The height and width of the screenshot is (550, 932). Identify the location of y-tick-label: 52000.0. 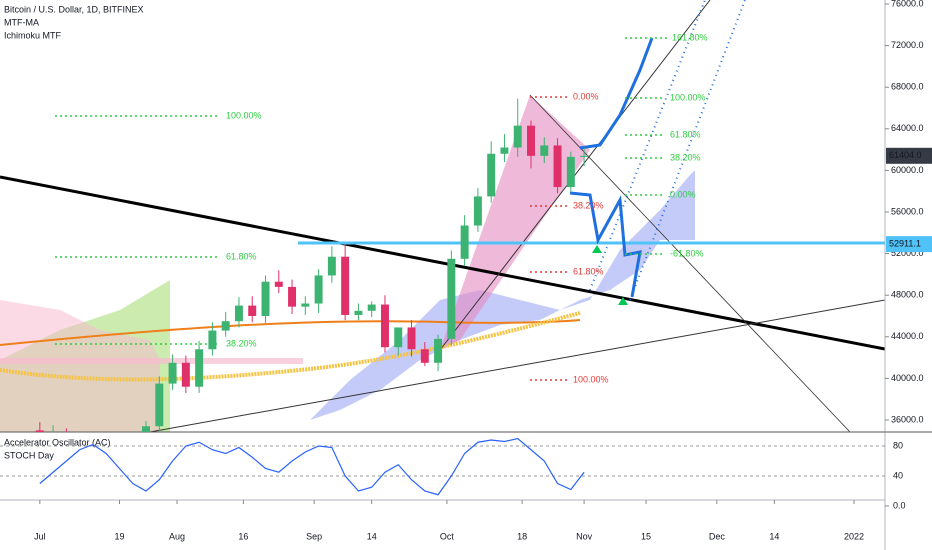
(907, 253).